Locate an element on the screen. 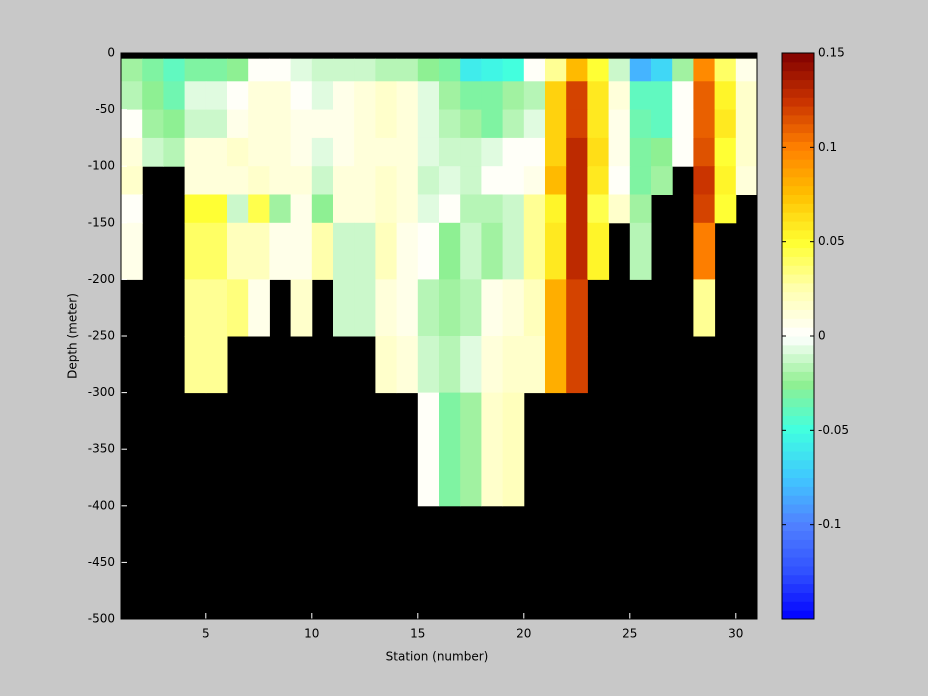 Image resolution: width=928 pixels, height=696 pixels. y-tick-label: -300 is located at coordinates (101, 392).